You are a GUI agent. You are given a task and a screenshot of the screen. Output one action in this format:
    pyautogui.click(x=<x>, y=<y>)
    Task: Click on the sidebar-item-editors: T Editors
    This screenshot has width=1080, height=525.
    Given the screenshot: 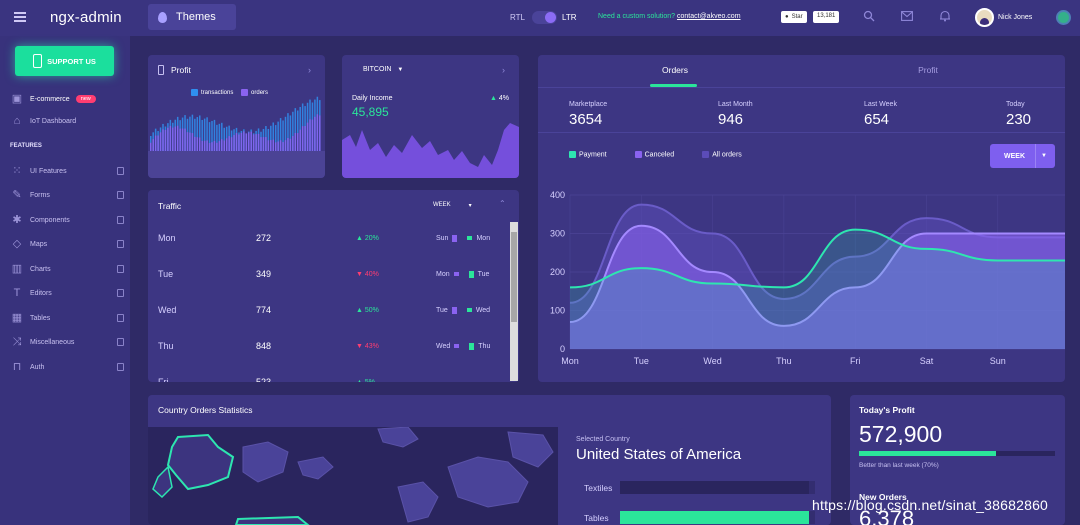 What is the action you would take?
    pyautogui.click(x=69, y=293)
    